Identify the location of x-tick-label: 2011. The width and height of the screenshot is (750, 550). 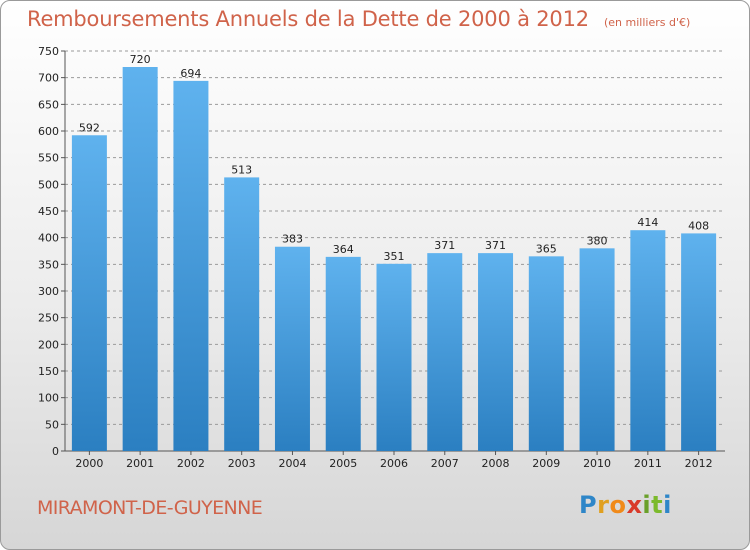
(648, 463).